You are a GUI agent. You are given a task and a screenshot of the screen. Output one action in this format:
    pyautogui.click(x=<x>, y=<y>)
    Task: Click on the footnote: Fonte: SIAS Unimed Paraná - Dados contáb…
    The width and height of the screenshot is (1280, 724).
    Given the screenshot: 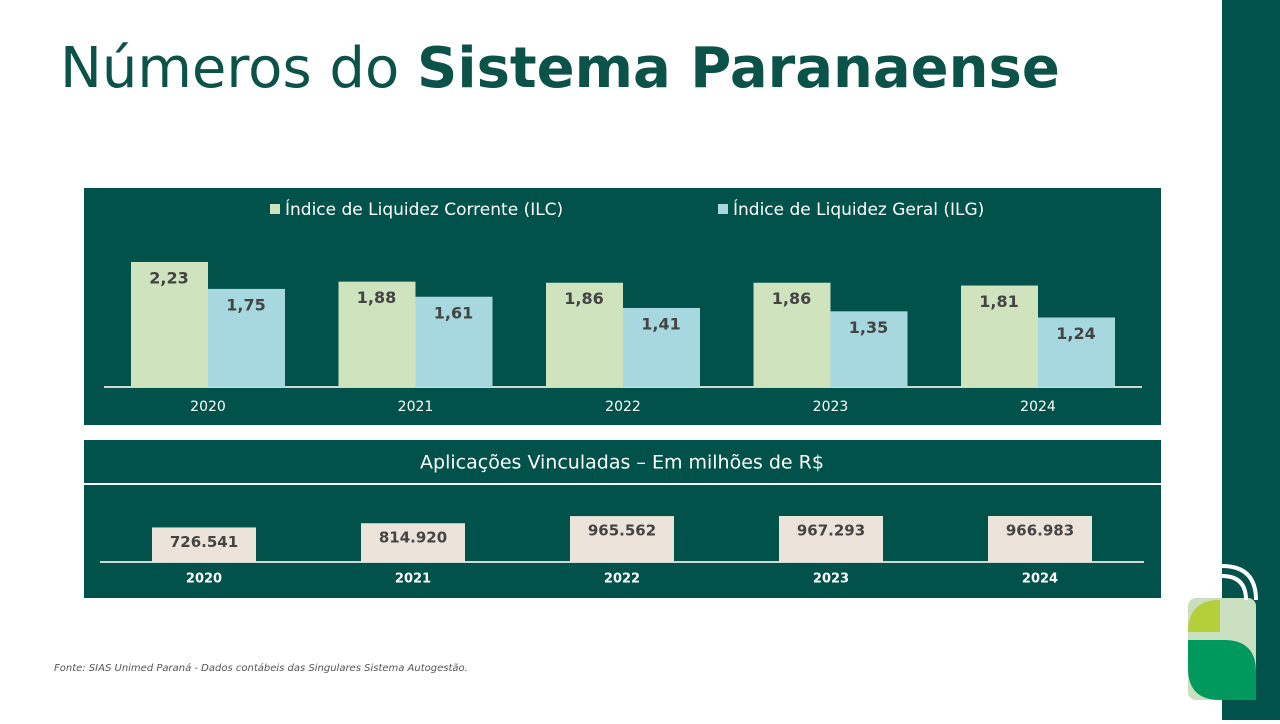 What is the action you would take?
    pyautogui.click(x=261, y=668)
    